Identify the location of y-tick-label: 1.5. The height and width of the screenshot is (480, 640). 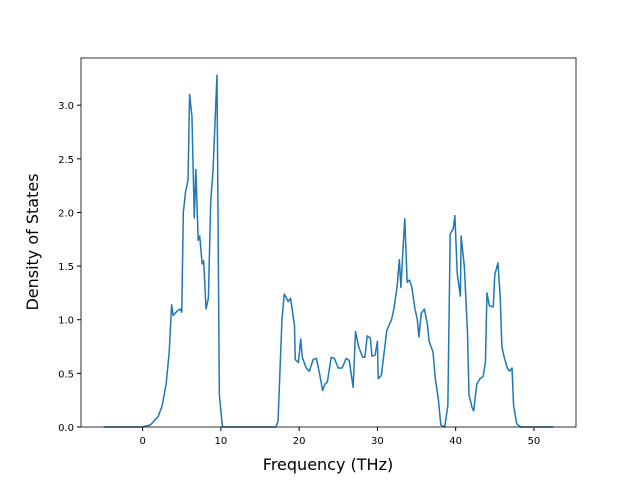
(66, 267).